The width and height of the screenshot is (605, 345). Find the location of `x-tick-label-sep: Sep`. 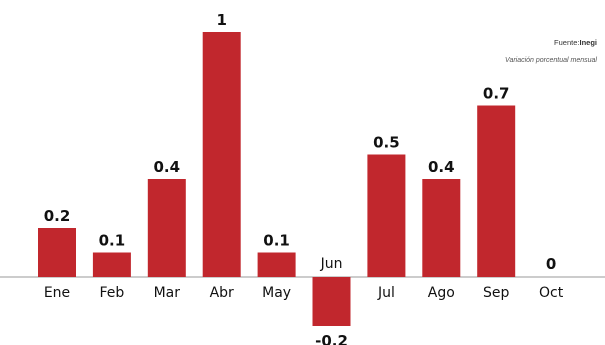

x-tick-label-sep: Sep is located at coordinates (496, 293).